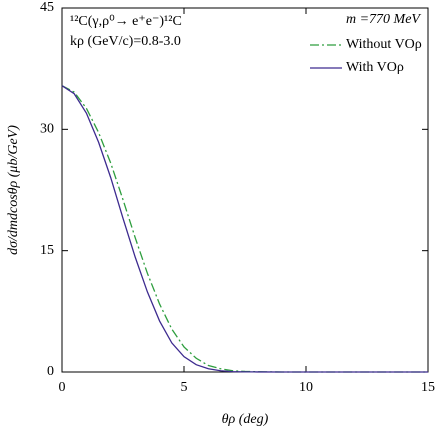 The height and width of the screenshot is (441, 436). I want to click on y-tick-label: 30, so click(47, 129).